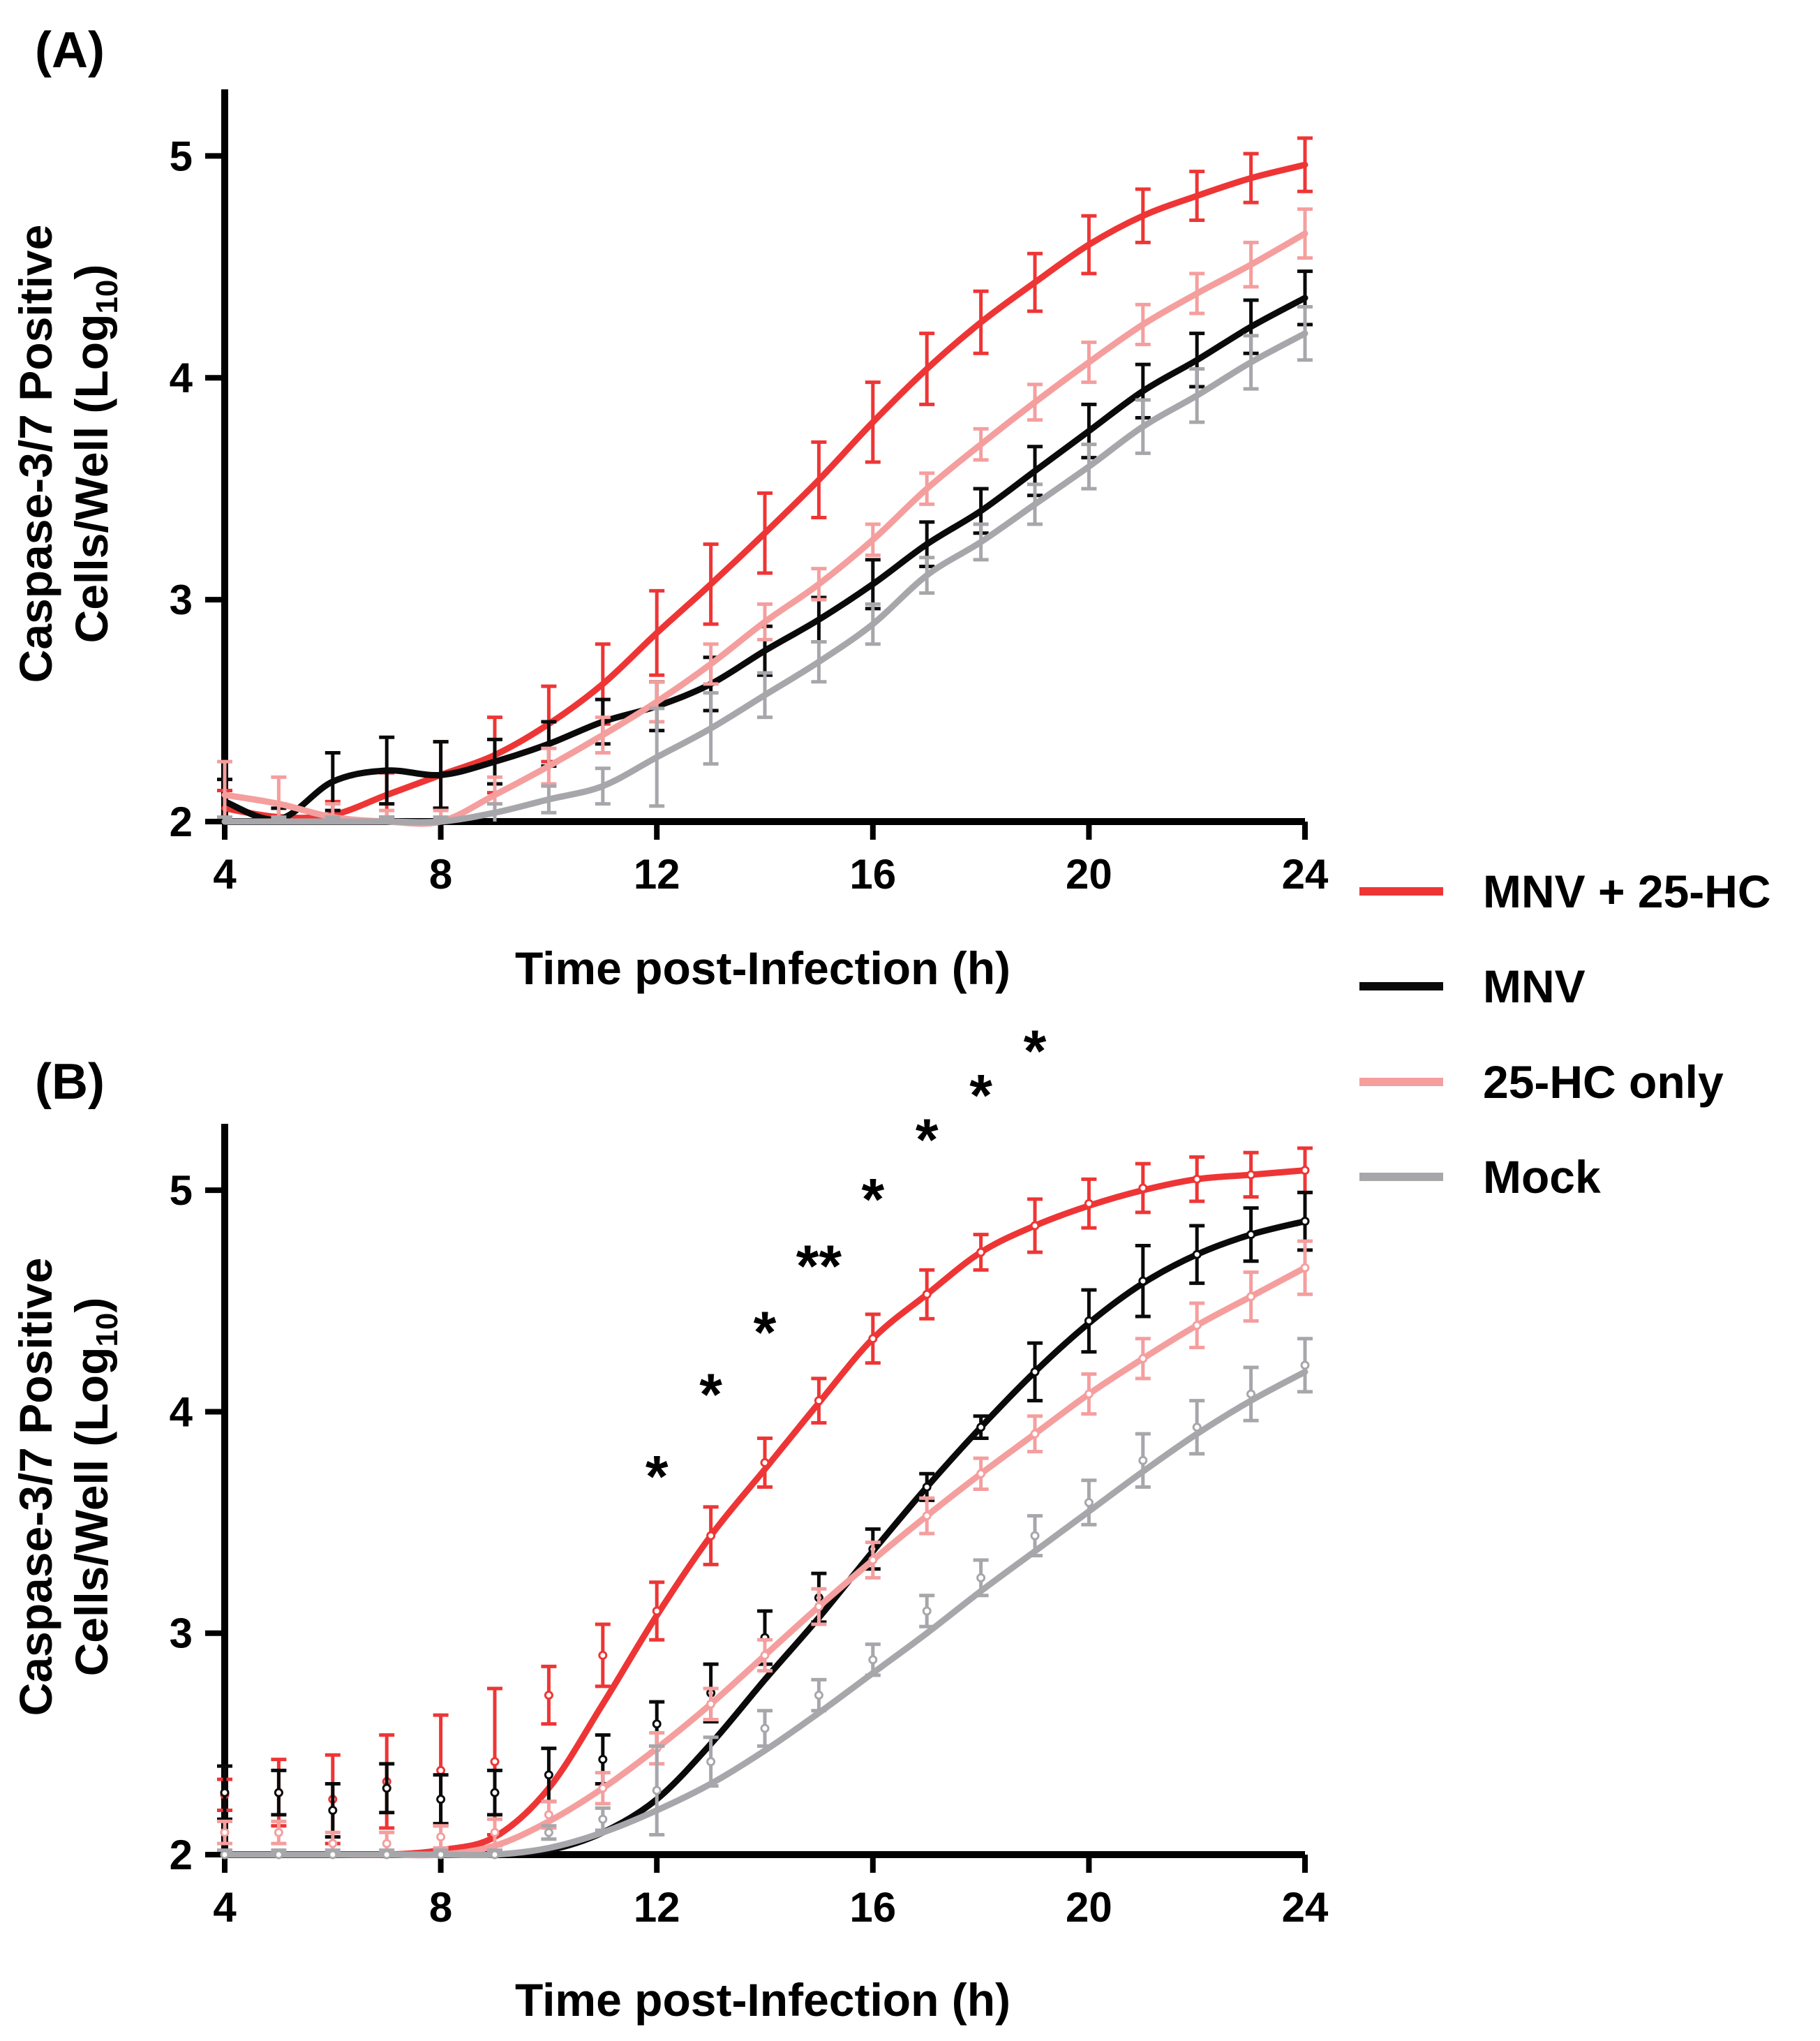  What do you see at coordinates (846, 1263) in the screenshot?
I see `annotation-layer: *********` at bounding box center [846, 1263].